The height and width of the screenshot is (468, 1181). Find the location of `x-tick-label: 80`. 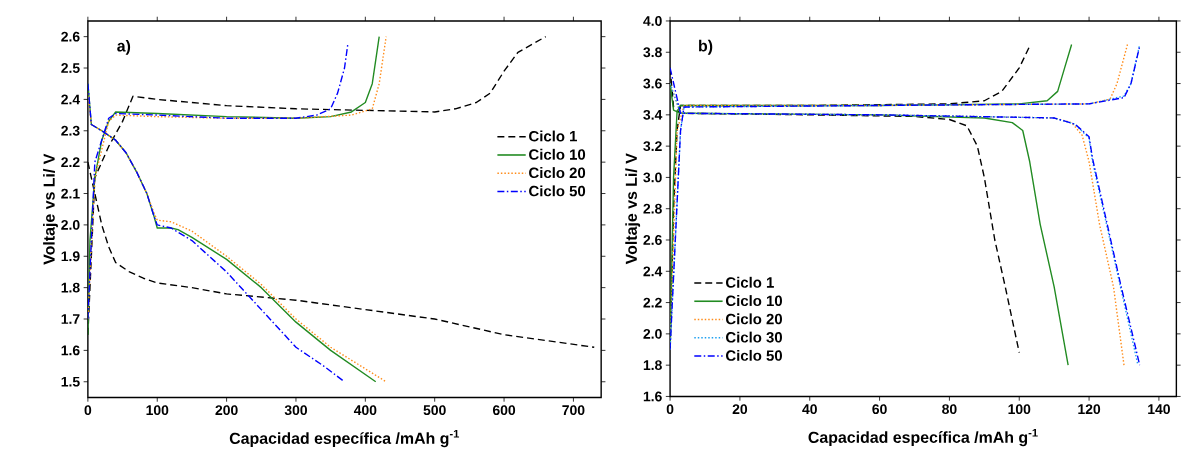

x-tick-label: 80 is located at coordinates (949, 409).